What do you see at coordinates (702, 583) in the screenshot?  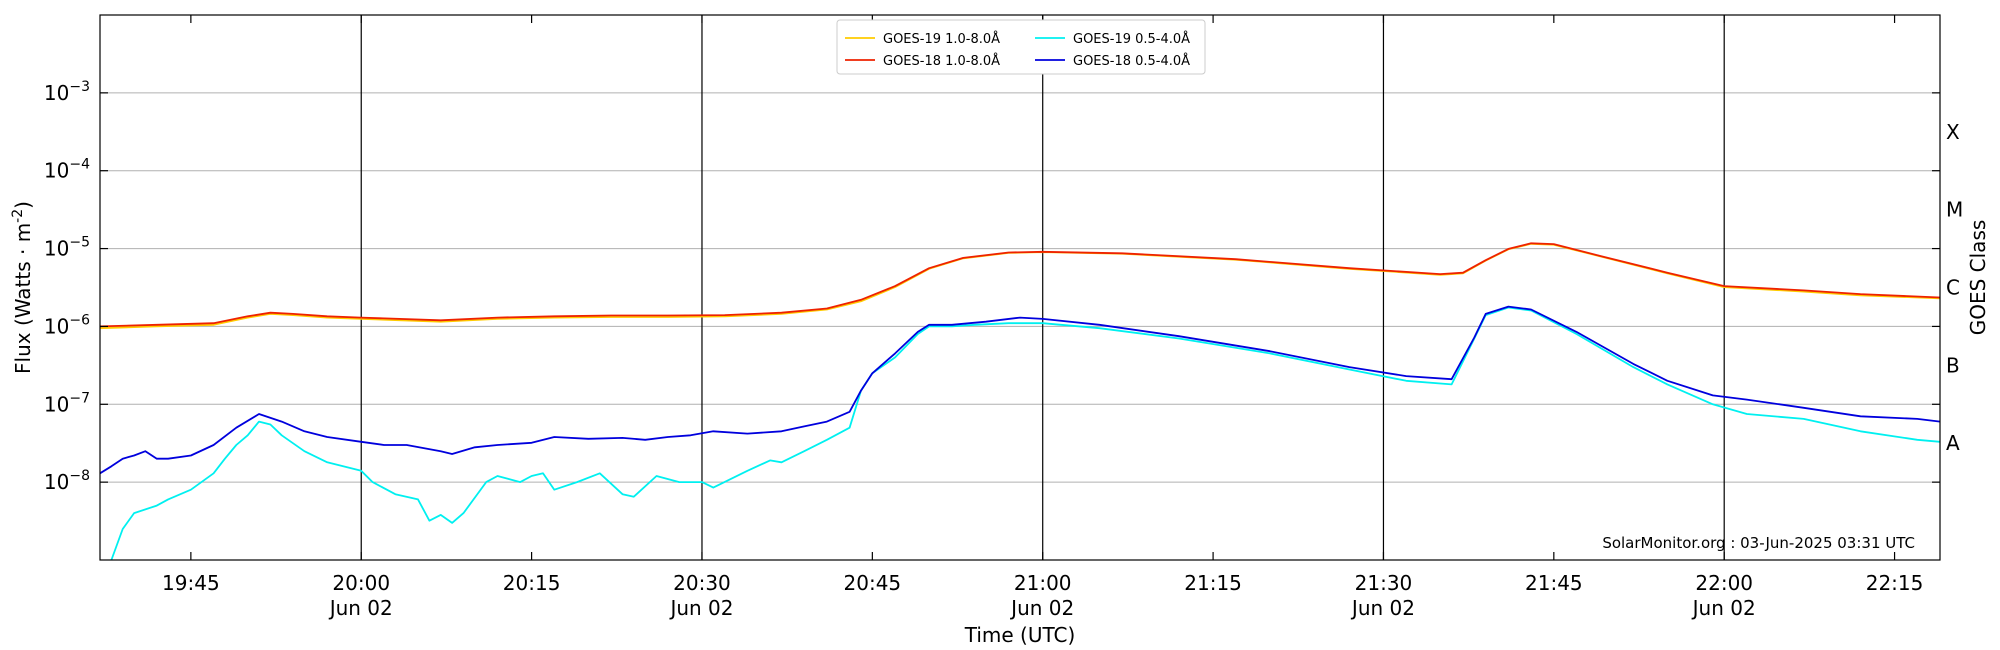 I see `x-tick-label: 20:30` at bounding box center [702, 583].